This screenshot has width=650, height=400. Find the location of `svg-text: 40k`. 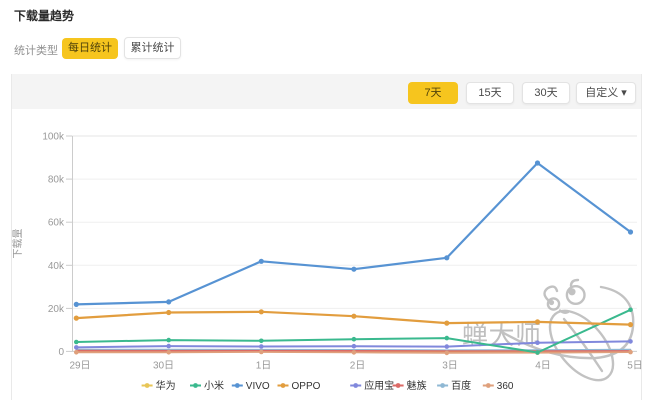

svg-text: 40k is located at coordinates (56, 266).